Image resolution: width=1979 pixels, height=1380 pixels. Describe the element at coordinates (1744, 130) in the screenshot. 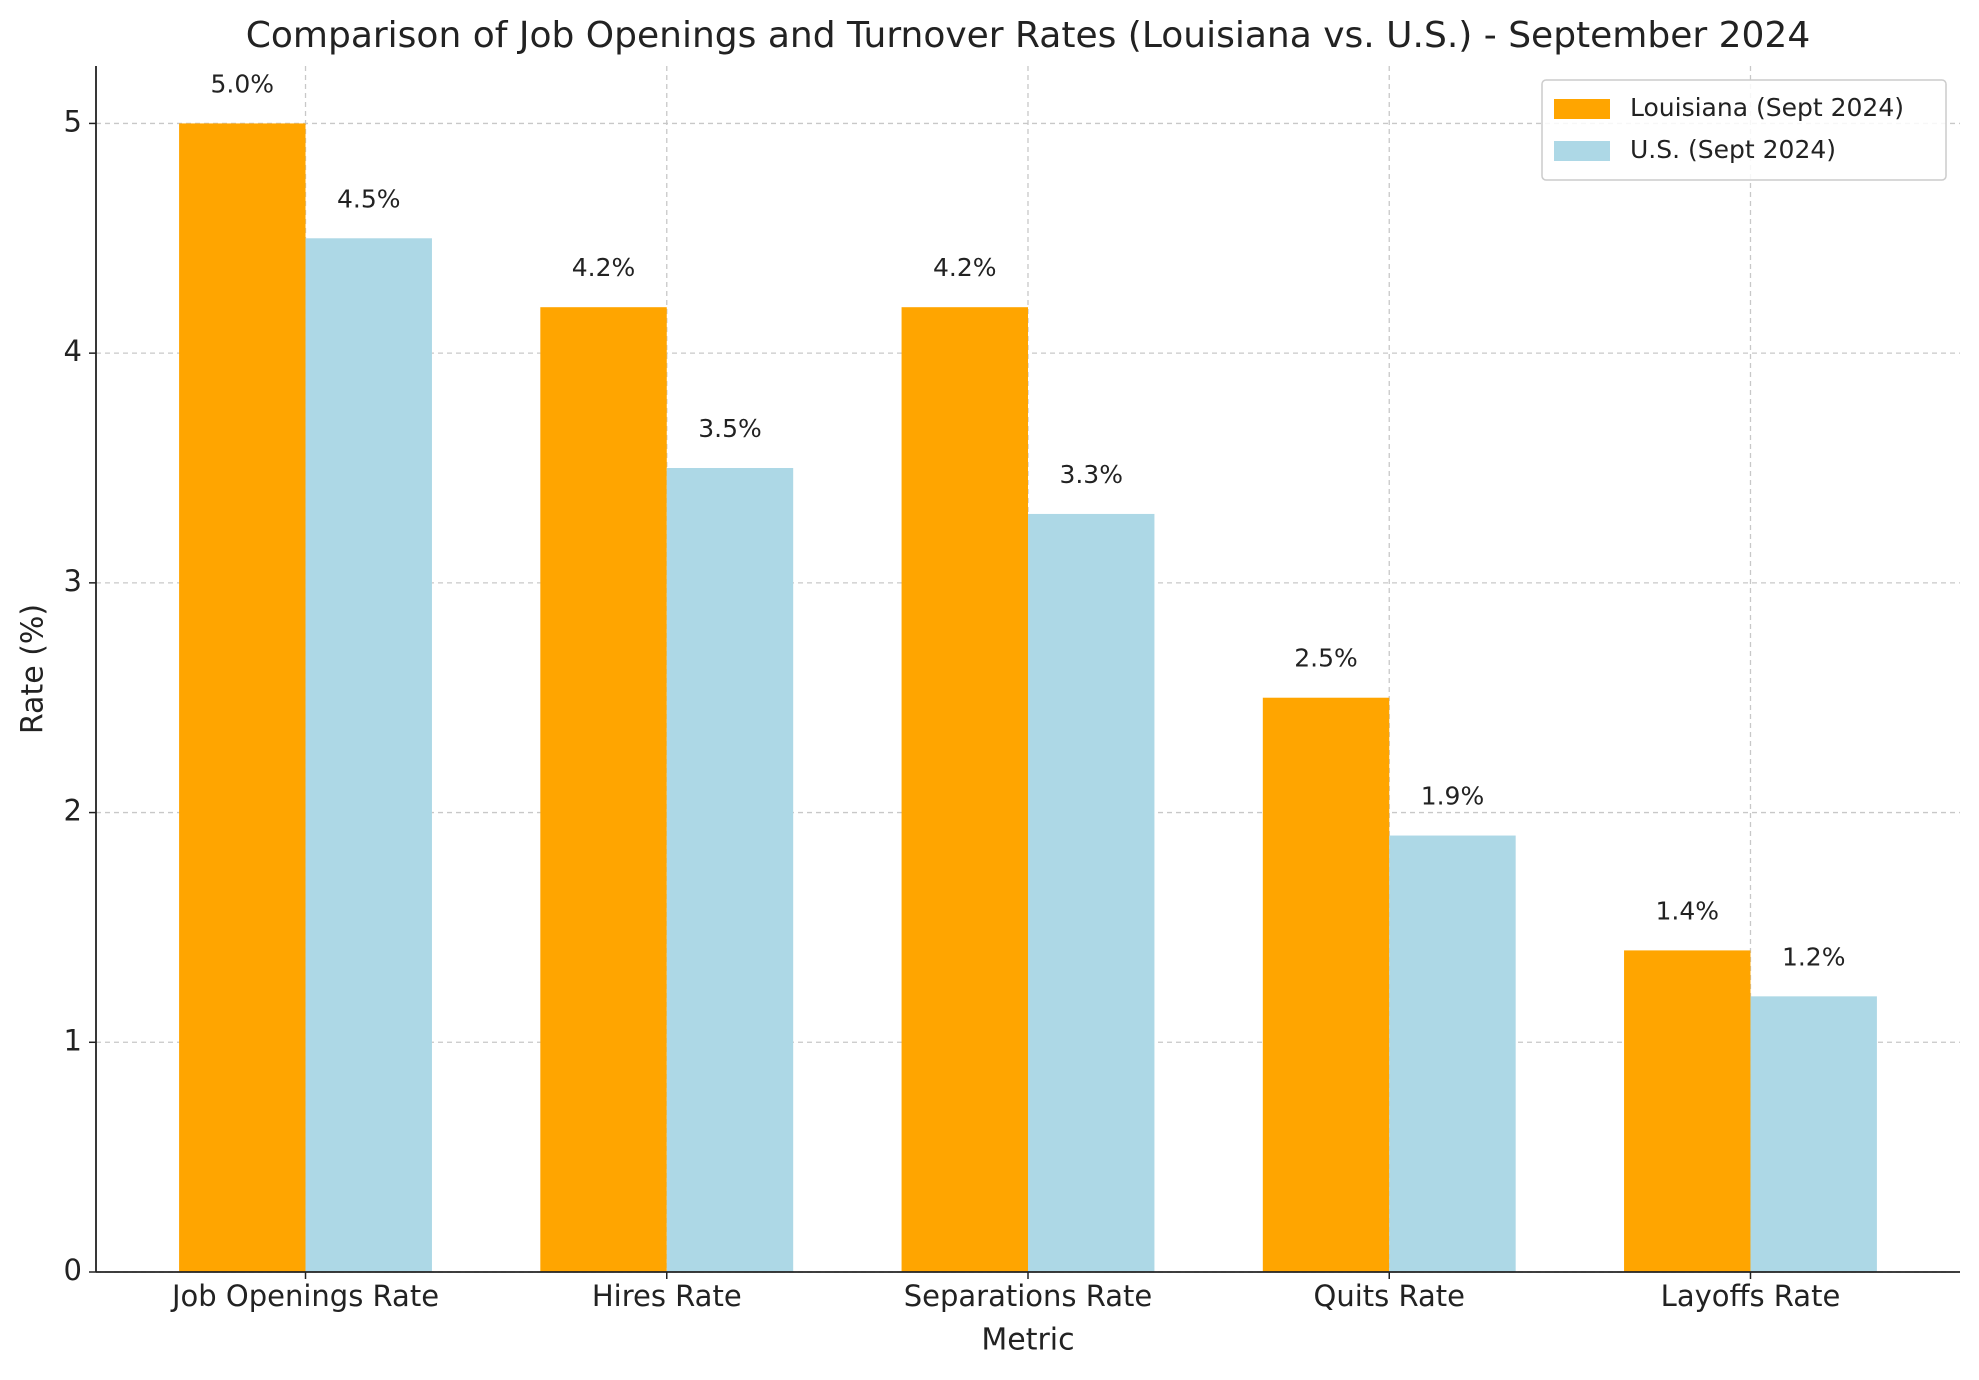

I see `legend-box` at that location.